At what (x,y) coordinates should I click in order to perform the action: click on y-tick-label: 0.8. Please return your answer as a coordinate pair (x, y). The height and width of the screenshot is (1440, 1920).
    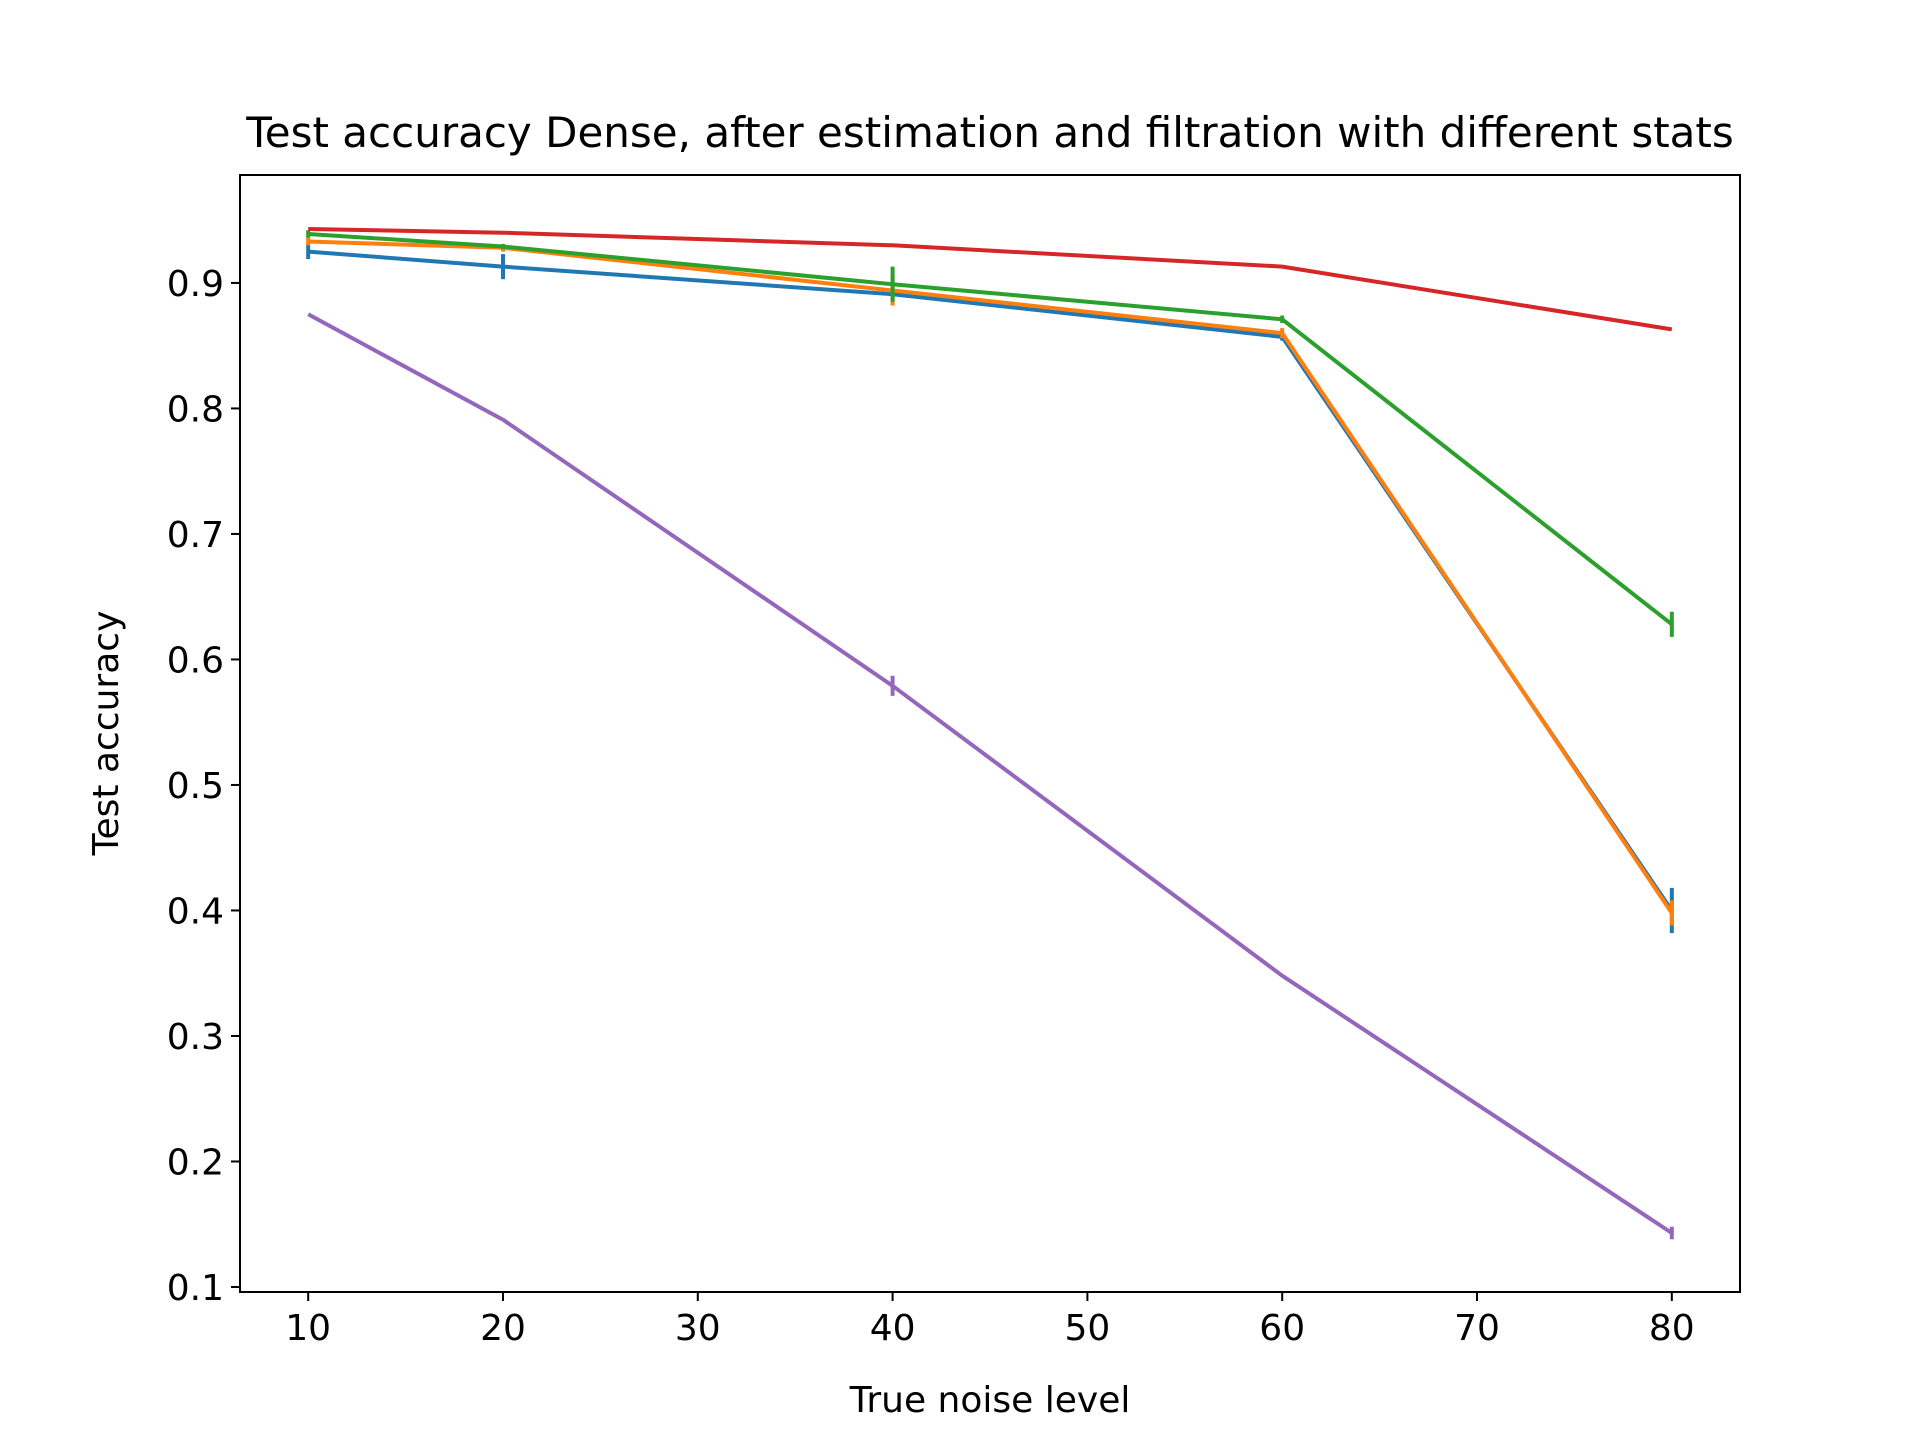
    Looking at the image, I should click on (195, 409).